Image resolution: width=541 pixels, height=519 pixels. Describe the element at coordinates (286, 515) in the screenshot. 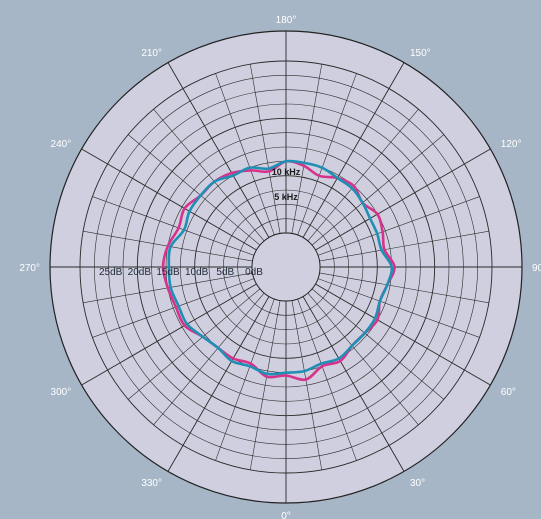

I see `angle-label: 0°` at that location.